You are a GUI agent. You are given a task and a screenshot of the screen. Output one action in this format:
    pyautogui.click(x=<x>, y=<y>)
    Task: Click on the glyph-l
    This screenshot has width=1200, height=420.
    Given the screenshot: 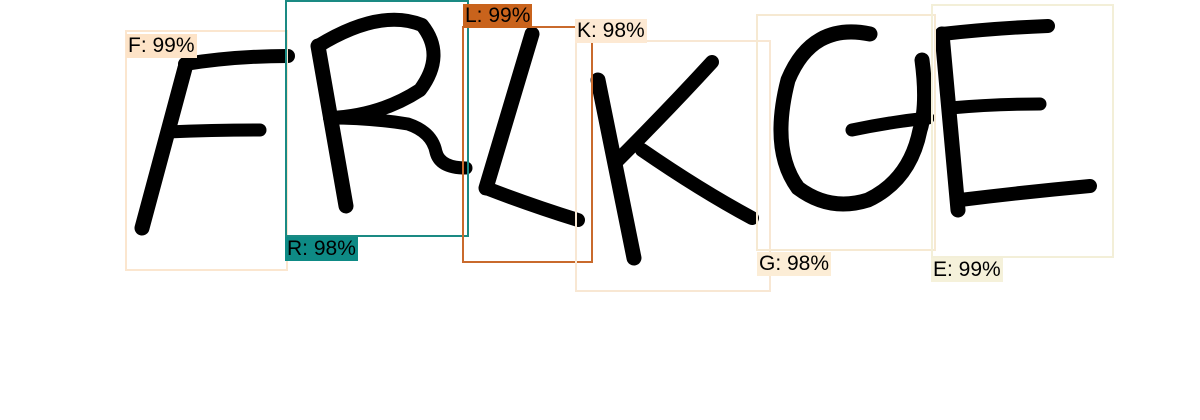 What is the action you would take?
    pyautogui.click(x=531, y=126)
    